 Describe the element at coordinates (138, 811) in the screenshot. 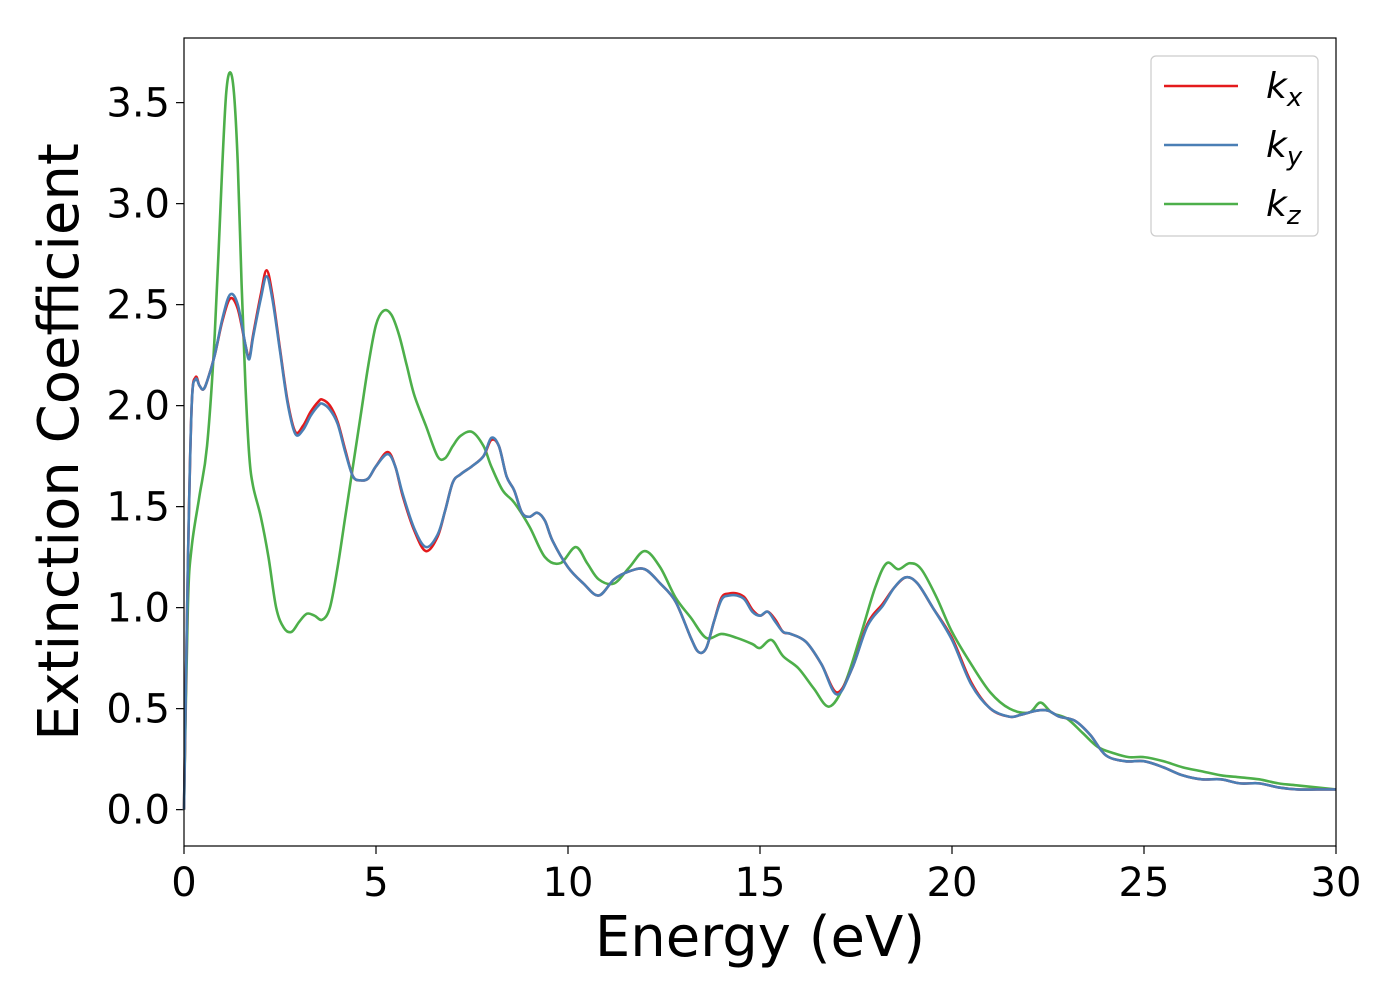

I see `y-tick-label: 0.0` at that location.